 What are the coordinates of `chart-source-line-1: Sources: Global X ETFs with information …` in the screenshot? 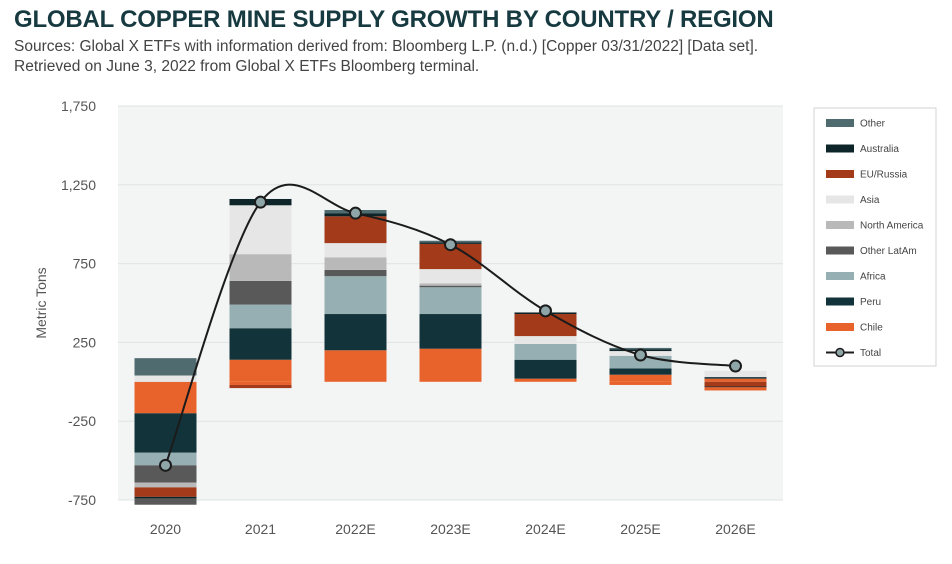 It's located at (386, 46).